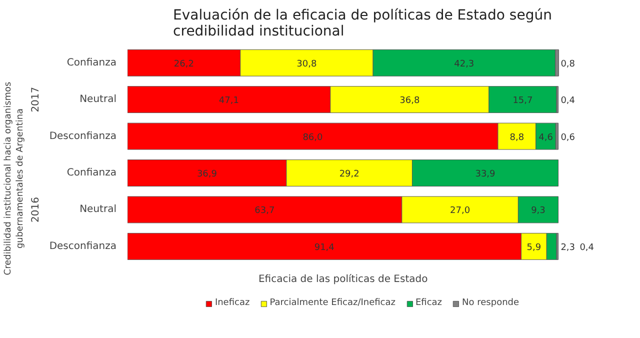 This screenshot has height=338, width=640. What do you see at coordinates (207, 174) in the screenshot?
I see `data-label: 36,9` at bounding box center [207, 174].